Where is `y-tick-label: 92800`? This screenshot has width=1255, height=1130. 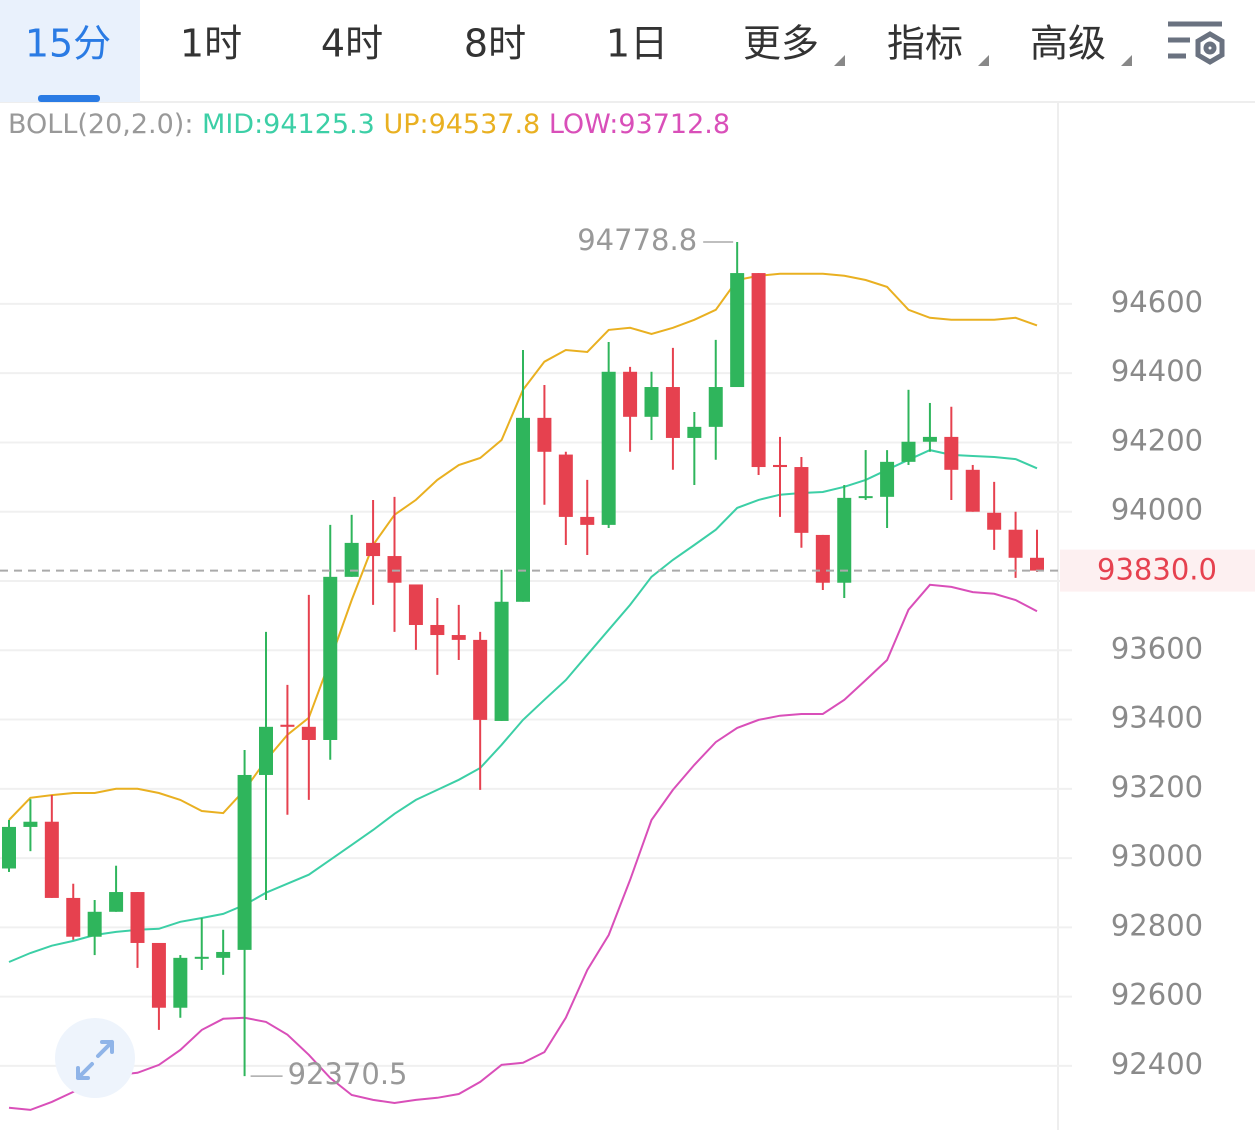 y-tick-label: 92800 is located at coordinates (1157, 925).